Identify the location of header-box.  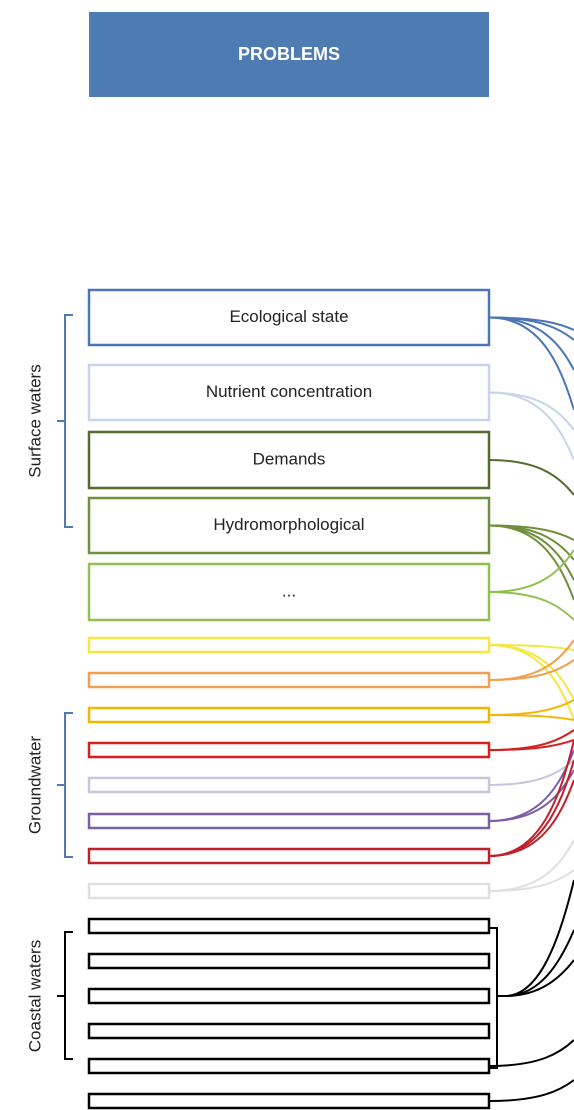
(289, 54).